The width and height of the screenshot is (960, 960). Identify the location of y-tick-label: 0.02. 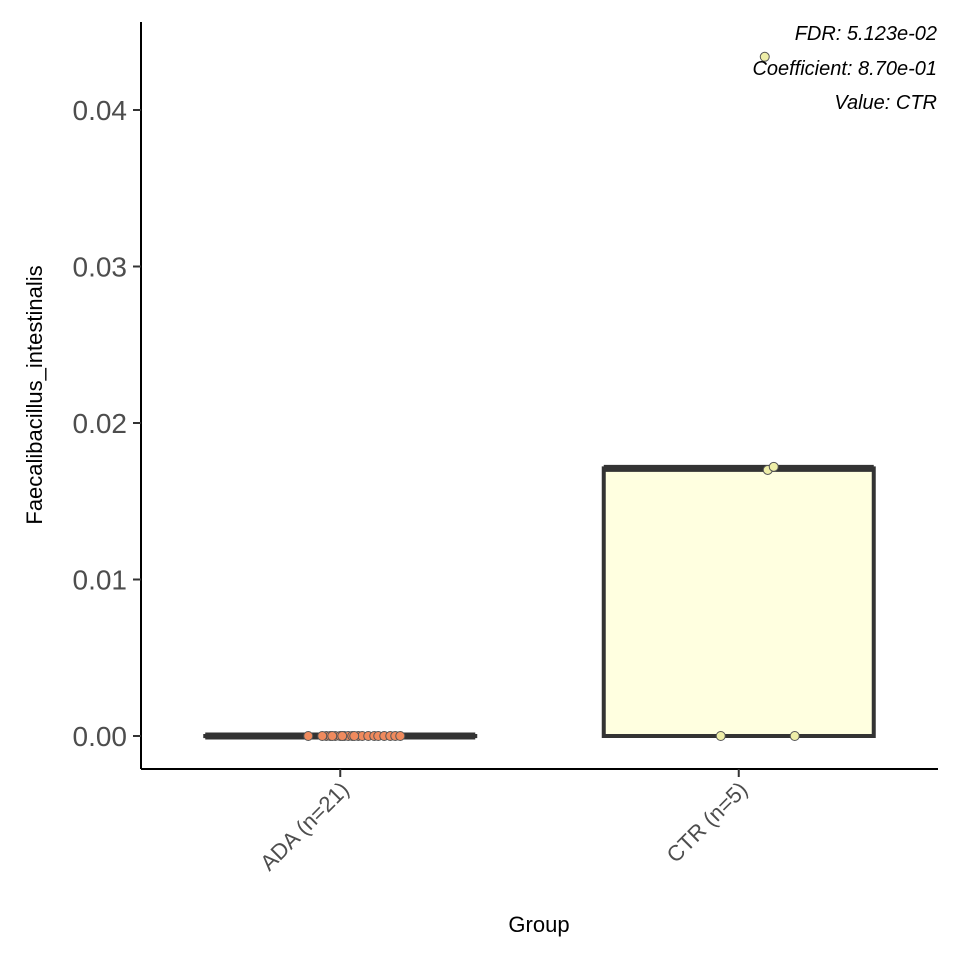
(100, 423).